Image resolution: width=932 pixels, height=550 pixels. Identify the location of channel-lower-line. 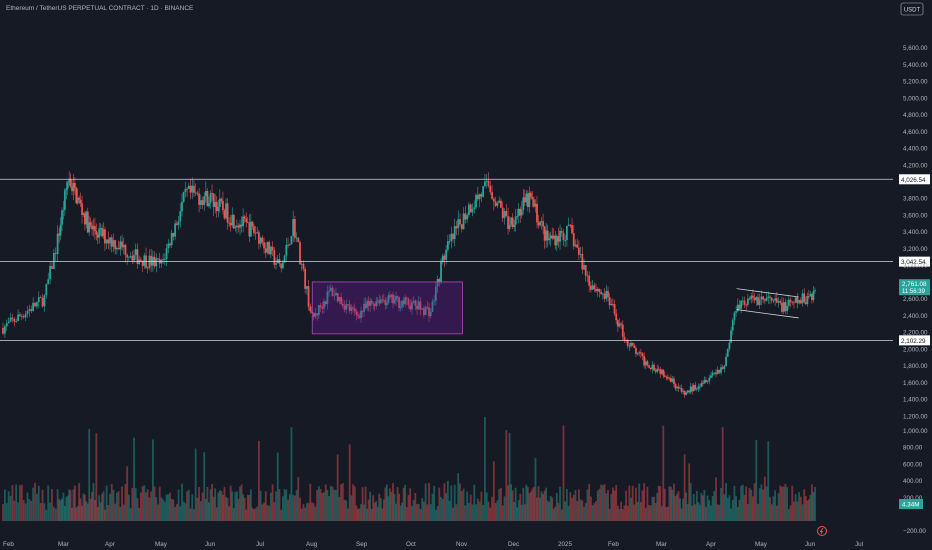
(767, 314).